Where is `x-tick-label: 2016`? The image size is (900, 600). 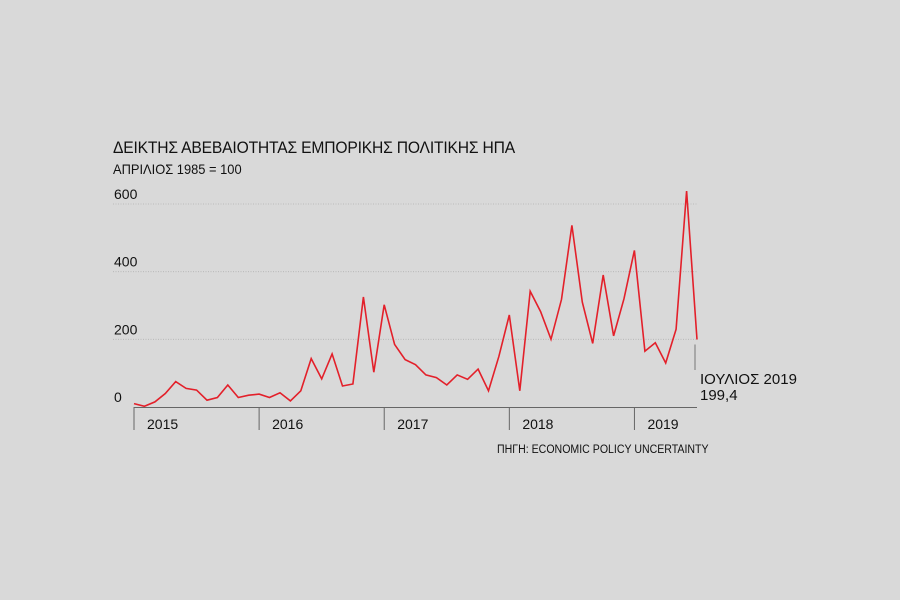
x-tick-label: 2016 is located at coordinates (287, 424).